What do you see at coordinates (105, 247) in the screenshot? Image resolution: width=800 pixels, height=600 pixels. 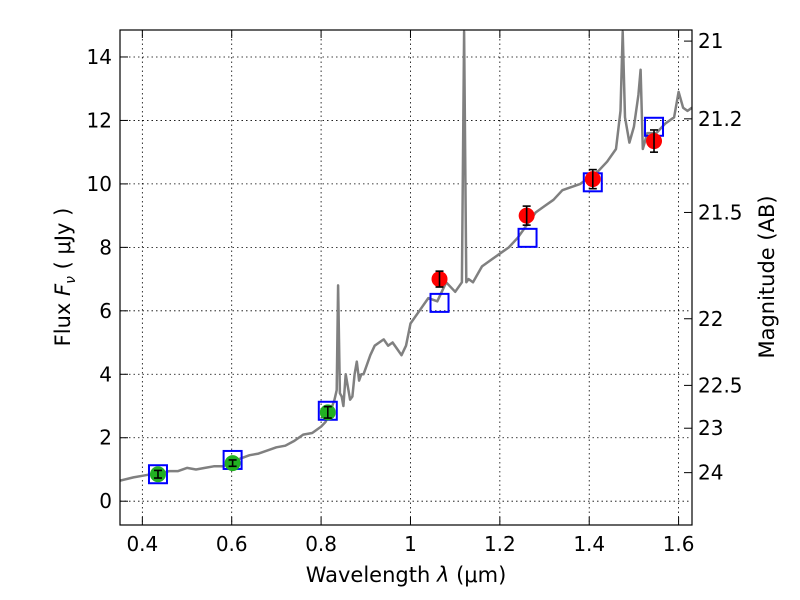 I see `y-tick-label: 8` at bounding box center [105, 247].